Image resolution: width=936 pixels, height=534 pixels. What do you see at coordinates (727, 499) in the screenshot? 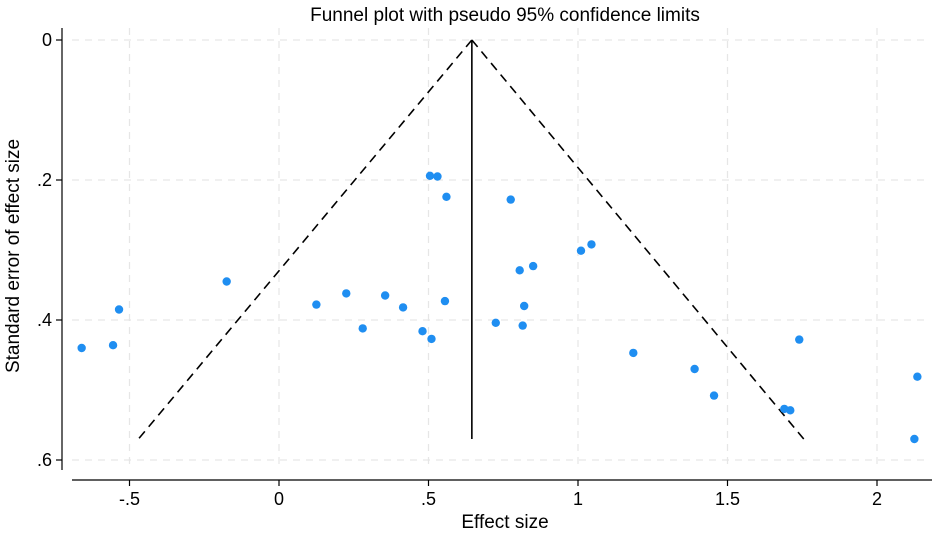
I see `x-tick-label: 1.5` at bounding box center [727, 499].